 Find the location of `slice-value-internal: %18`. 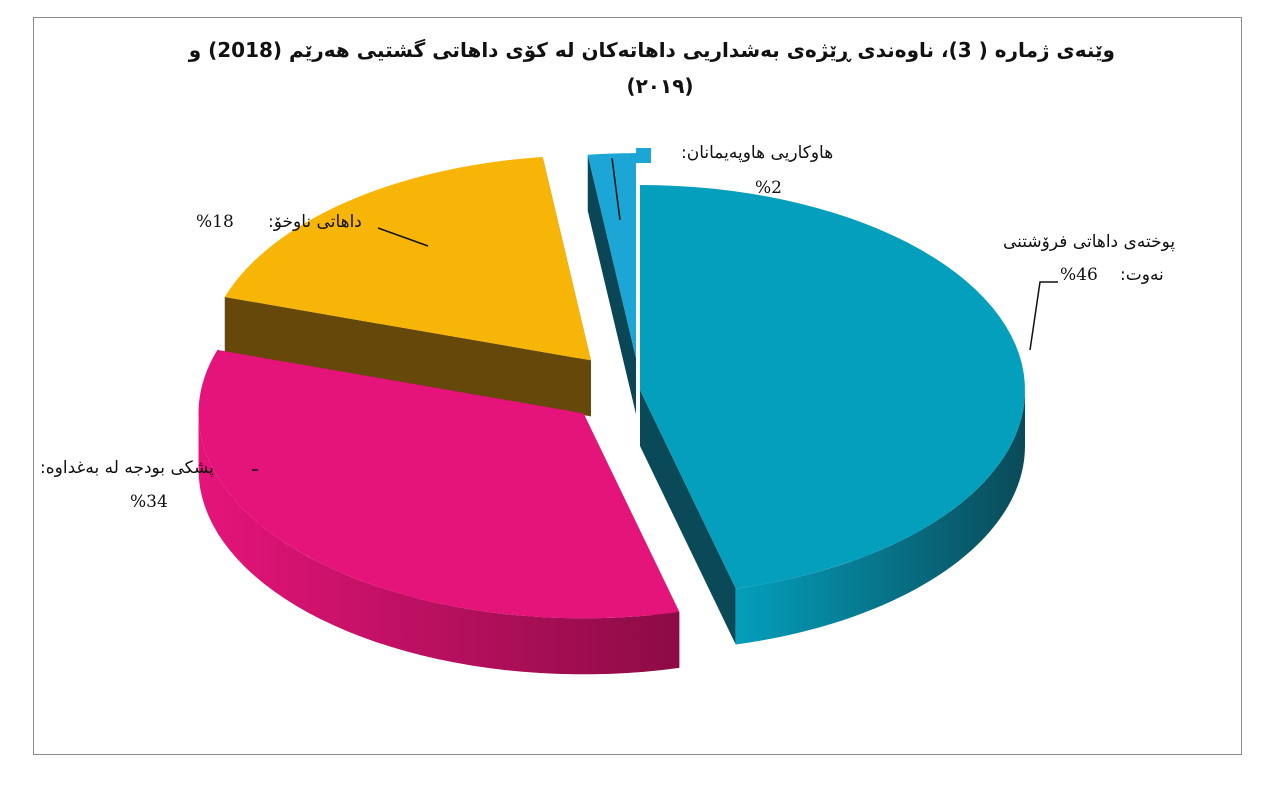

slice-value-internal: %18 is located at coordinates (215, 222).